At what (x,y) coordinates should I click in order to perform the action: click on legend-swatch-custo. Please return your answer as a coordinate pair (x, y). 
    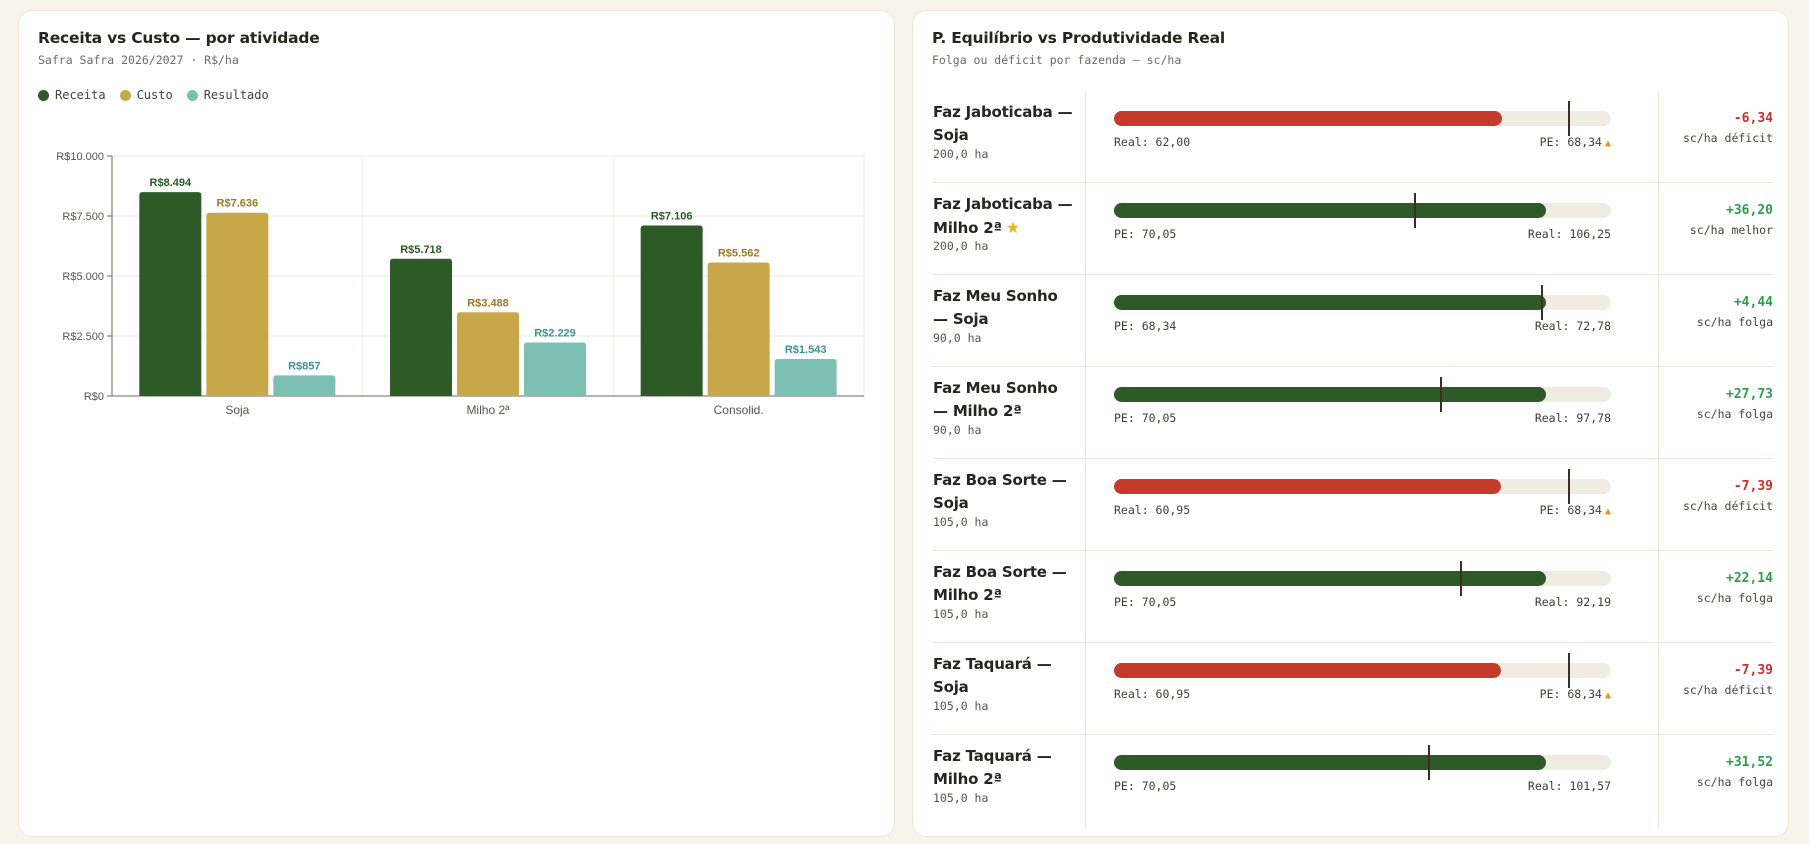
    Looking at the image, I should click on (125, 95).